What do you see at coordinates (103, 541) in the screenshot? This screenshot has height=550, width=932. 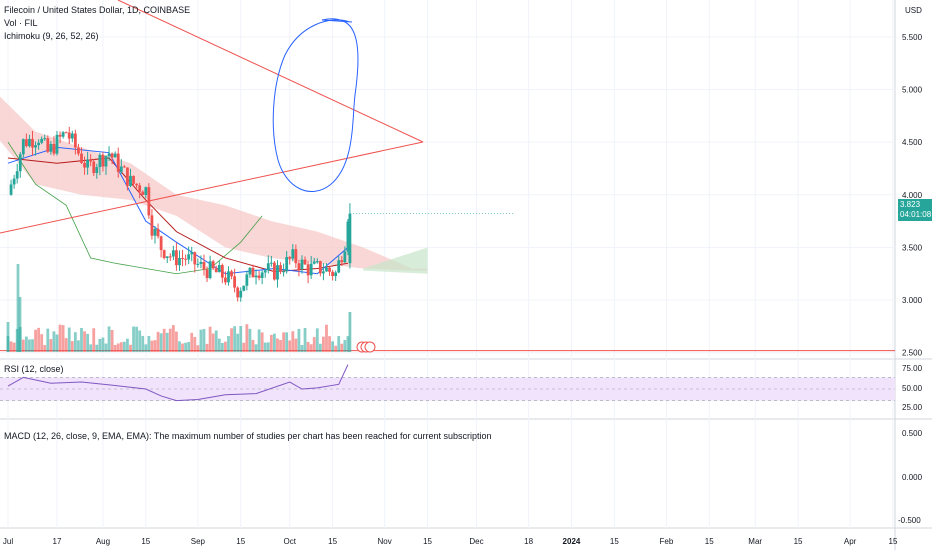 I see `time-tick-label: Aug` at bounding box center [103, 541].